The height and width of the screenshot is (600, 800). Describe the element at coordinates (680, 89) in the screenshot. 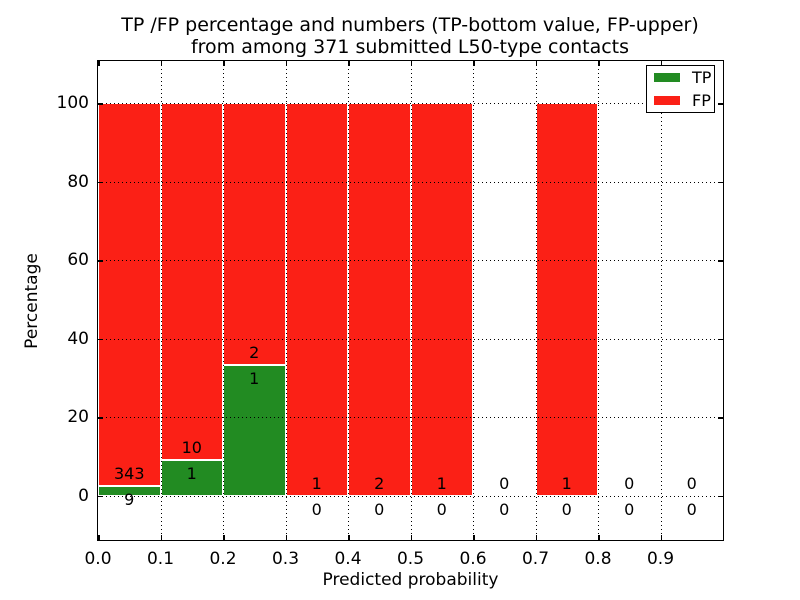

I see `legend: TP FP` at that location.